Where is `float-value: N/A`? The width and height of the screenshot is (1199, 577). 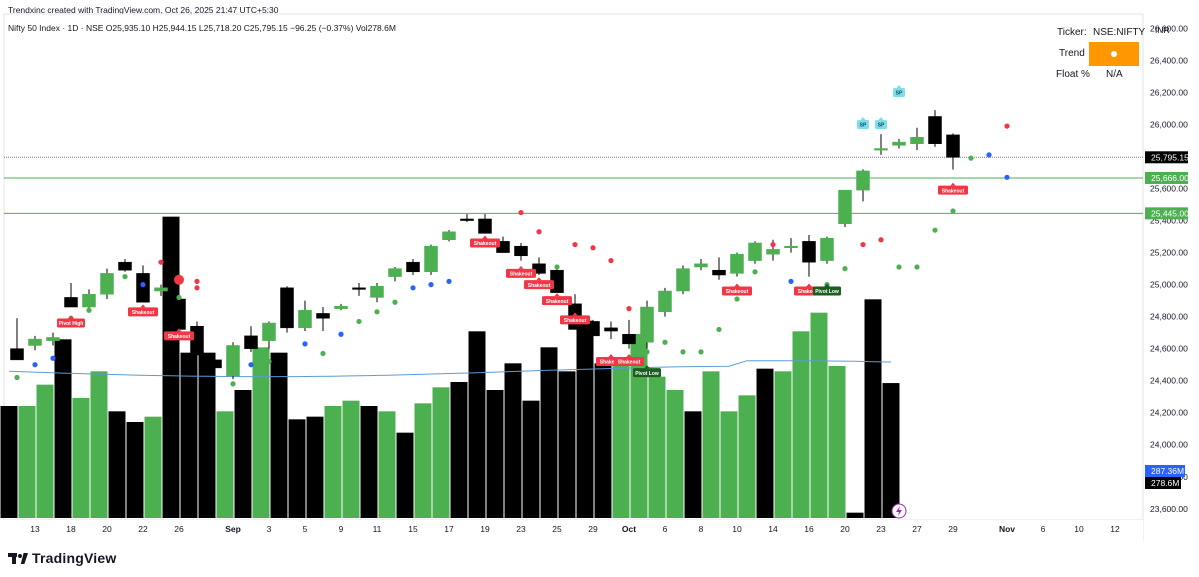
float-value: N/A is located at coordinates (1114, 74).